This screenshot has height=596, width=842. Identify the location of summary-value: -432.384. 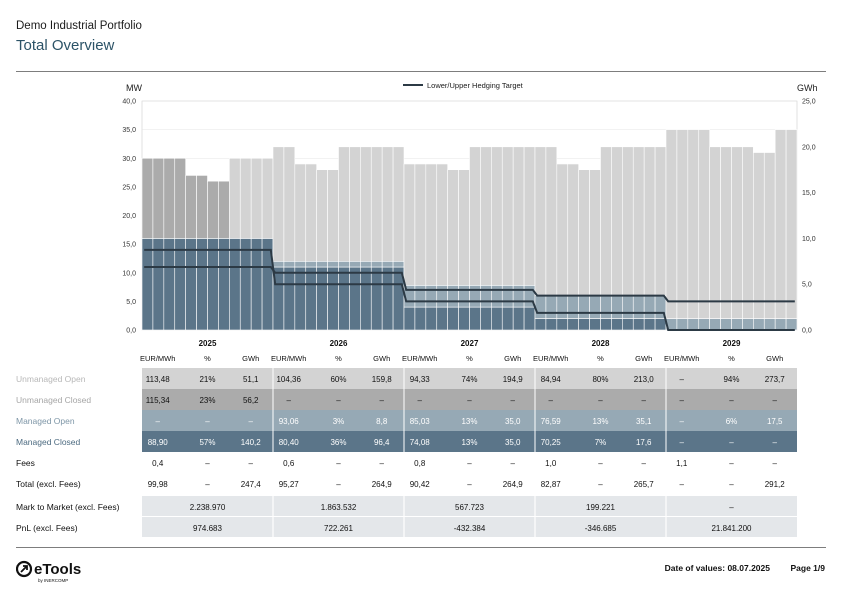
(470, 528).